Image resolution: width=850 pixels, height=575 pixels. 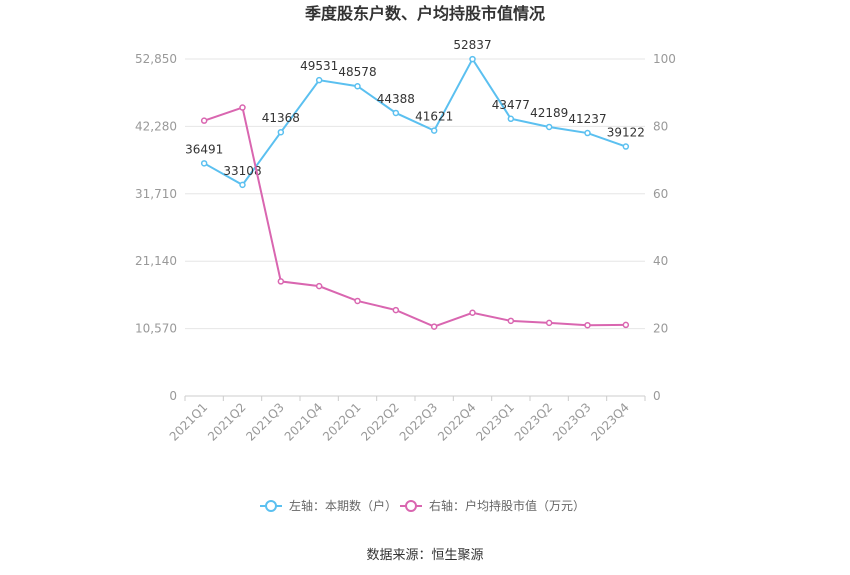 I want to click on x-axis-tick-label: 2023Q2, so click(x=534, y=422).